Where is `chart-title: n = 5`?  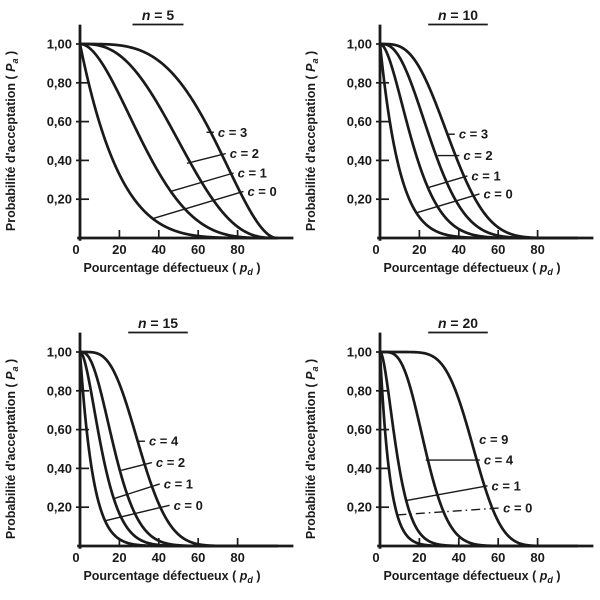 chart-title: n = 5 is located at coordinates (158, 15).